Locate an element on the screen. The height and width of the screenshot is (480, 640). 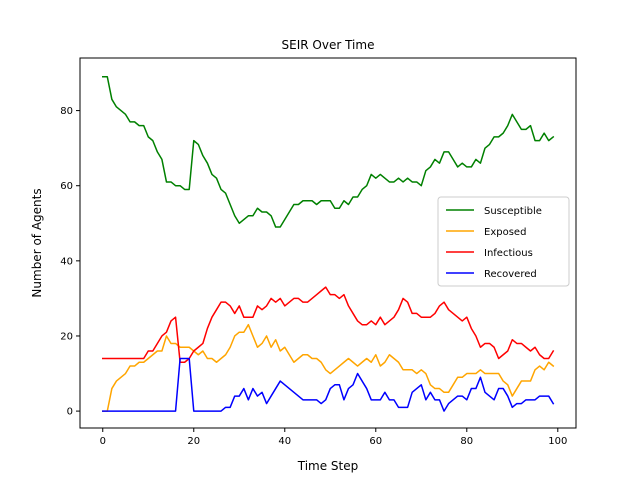
legend: Susceptible Exposed Infectious Recovered is located at coordinates (503, 241).